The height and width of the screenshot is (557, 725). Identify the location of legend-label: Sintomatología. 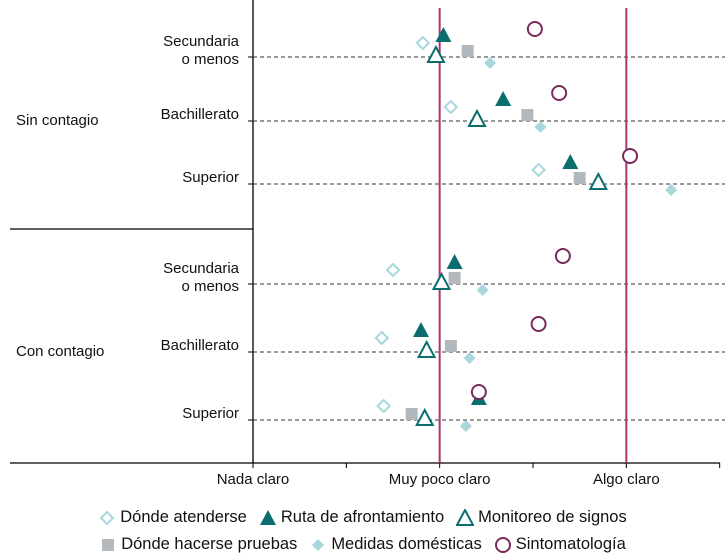
(570, 544).